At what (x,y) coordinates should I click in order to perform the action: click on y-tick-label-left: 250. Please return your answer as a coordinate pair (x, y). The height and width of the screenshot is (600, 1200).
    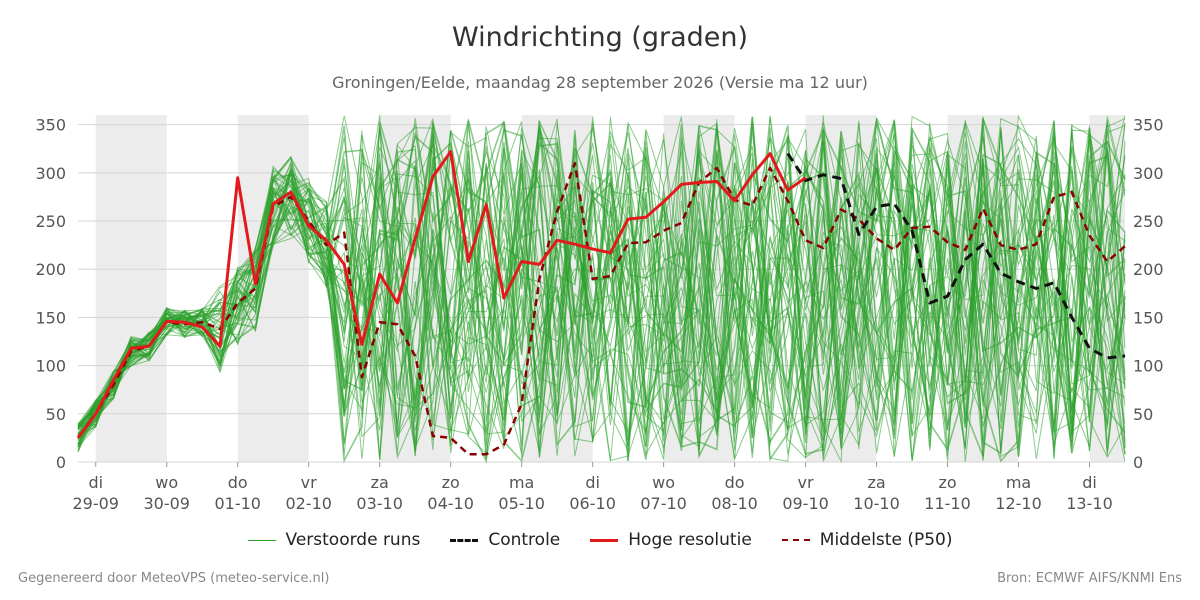
    Looking at the image, I should click on (50, 221).